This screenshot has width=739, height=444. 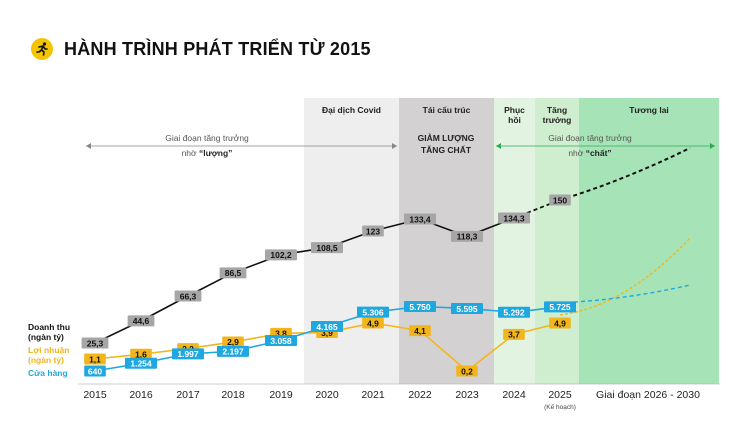 What do you see at coordinates (327, 333) in the screenshot?
I see `data-label: 3,9` at bounding box center [327, 333].